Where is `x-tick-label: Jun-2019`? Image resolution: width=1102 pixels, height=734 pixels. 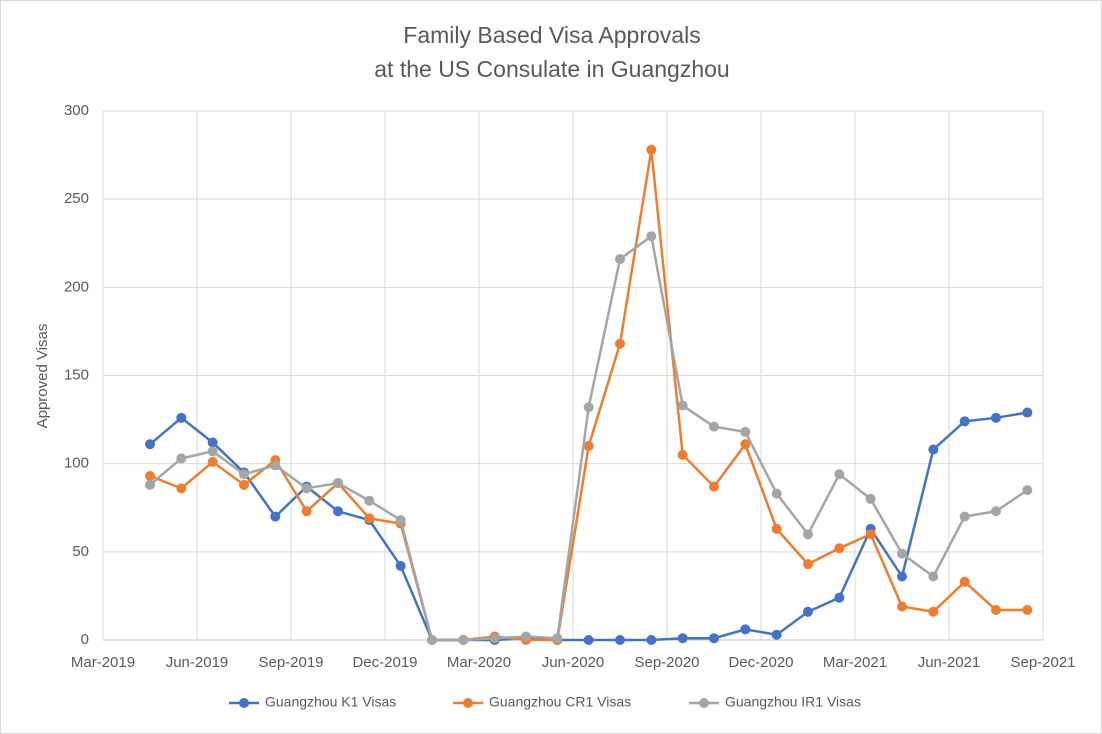
x-tick-label: Jun-2019 is located at coordinates (197, 662).